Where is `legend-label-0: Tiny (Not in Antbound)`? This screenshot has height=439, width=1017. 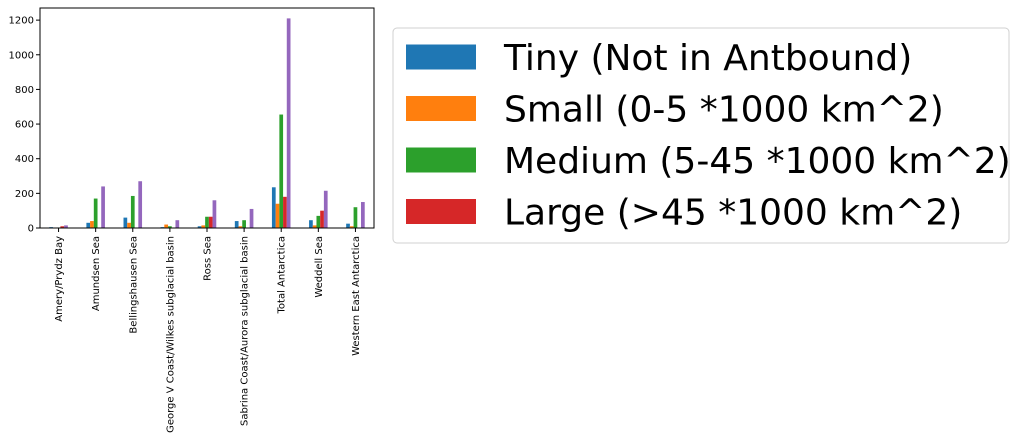 legend-label-0: Tiny (Not in Antbound) is located at coordinates (707, 58).